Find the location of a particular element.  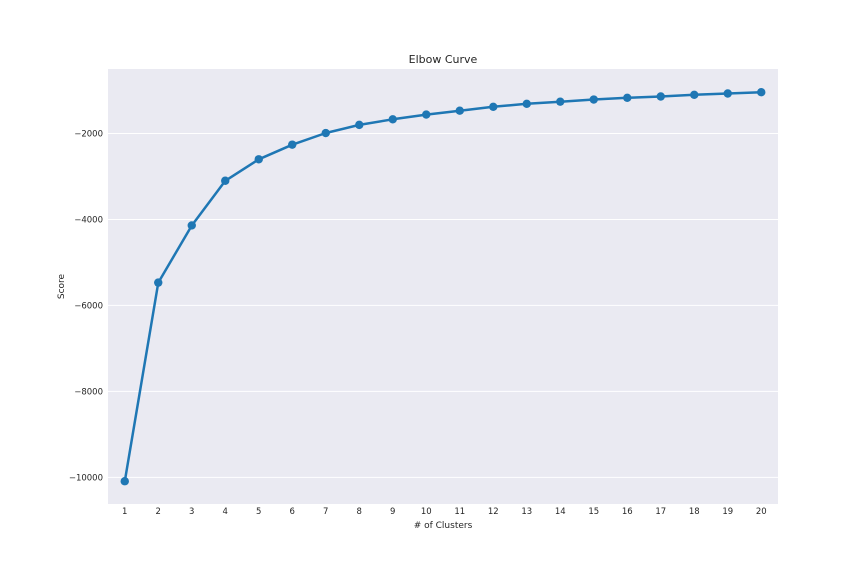

x-tick-label: 4 is located at coordinates (225, 512).